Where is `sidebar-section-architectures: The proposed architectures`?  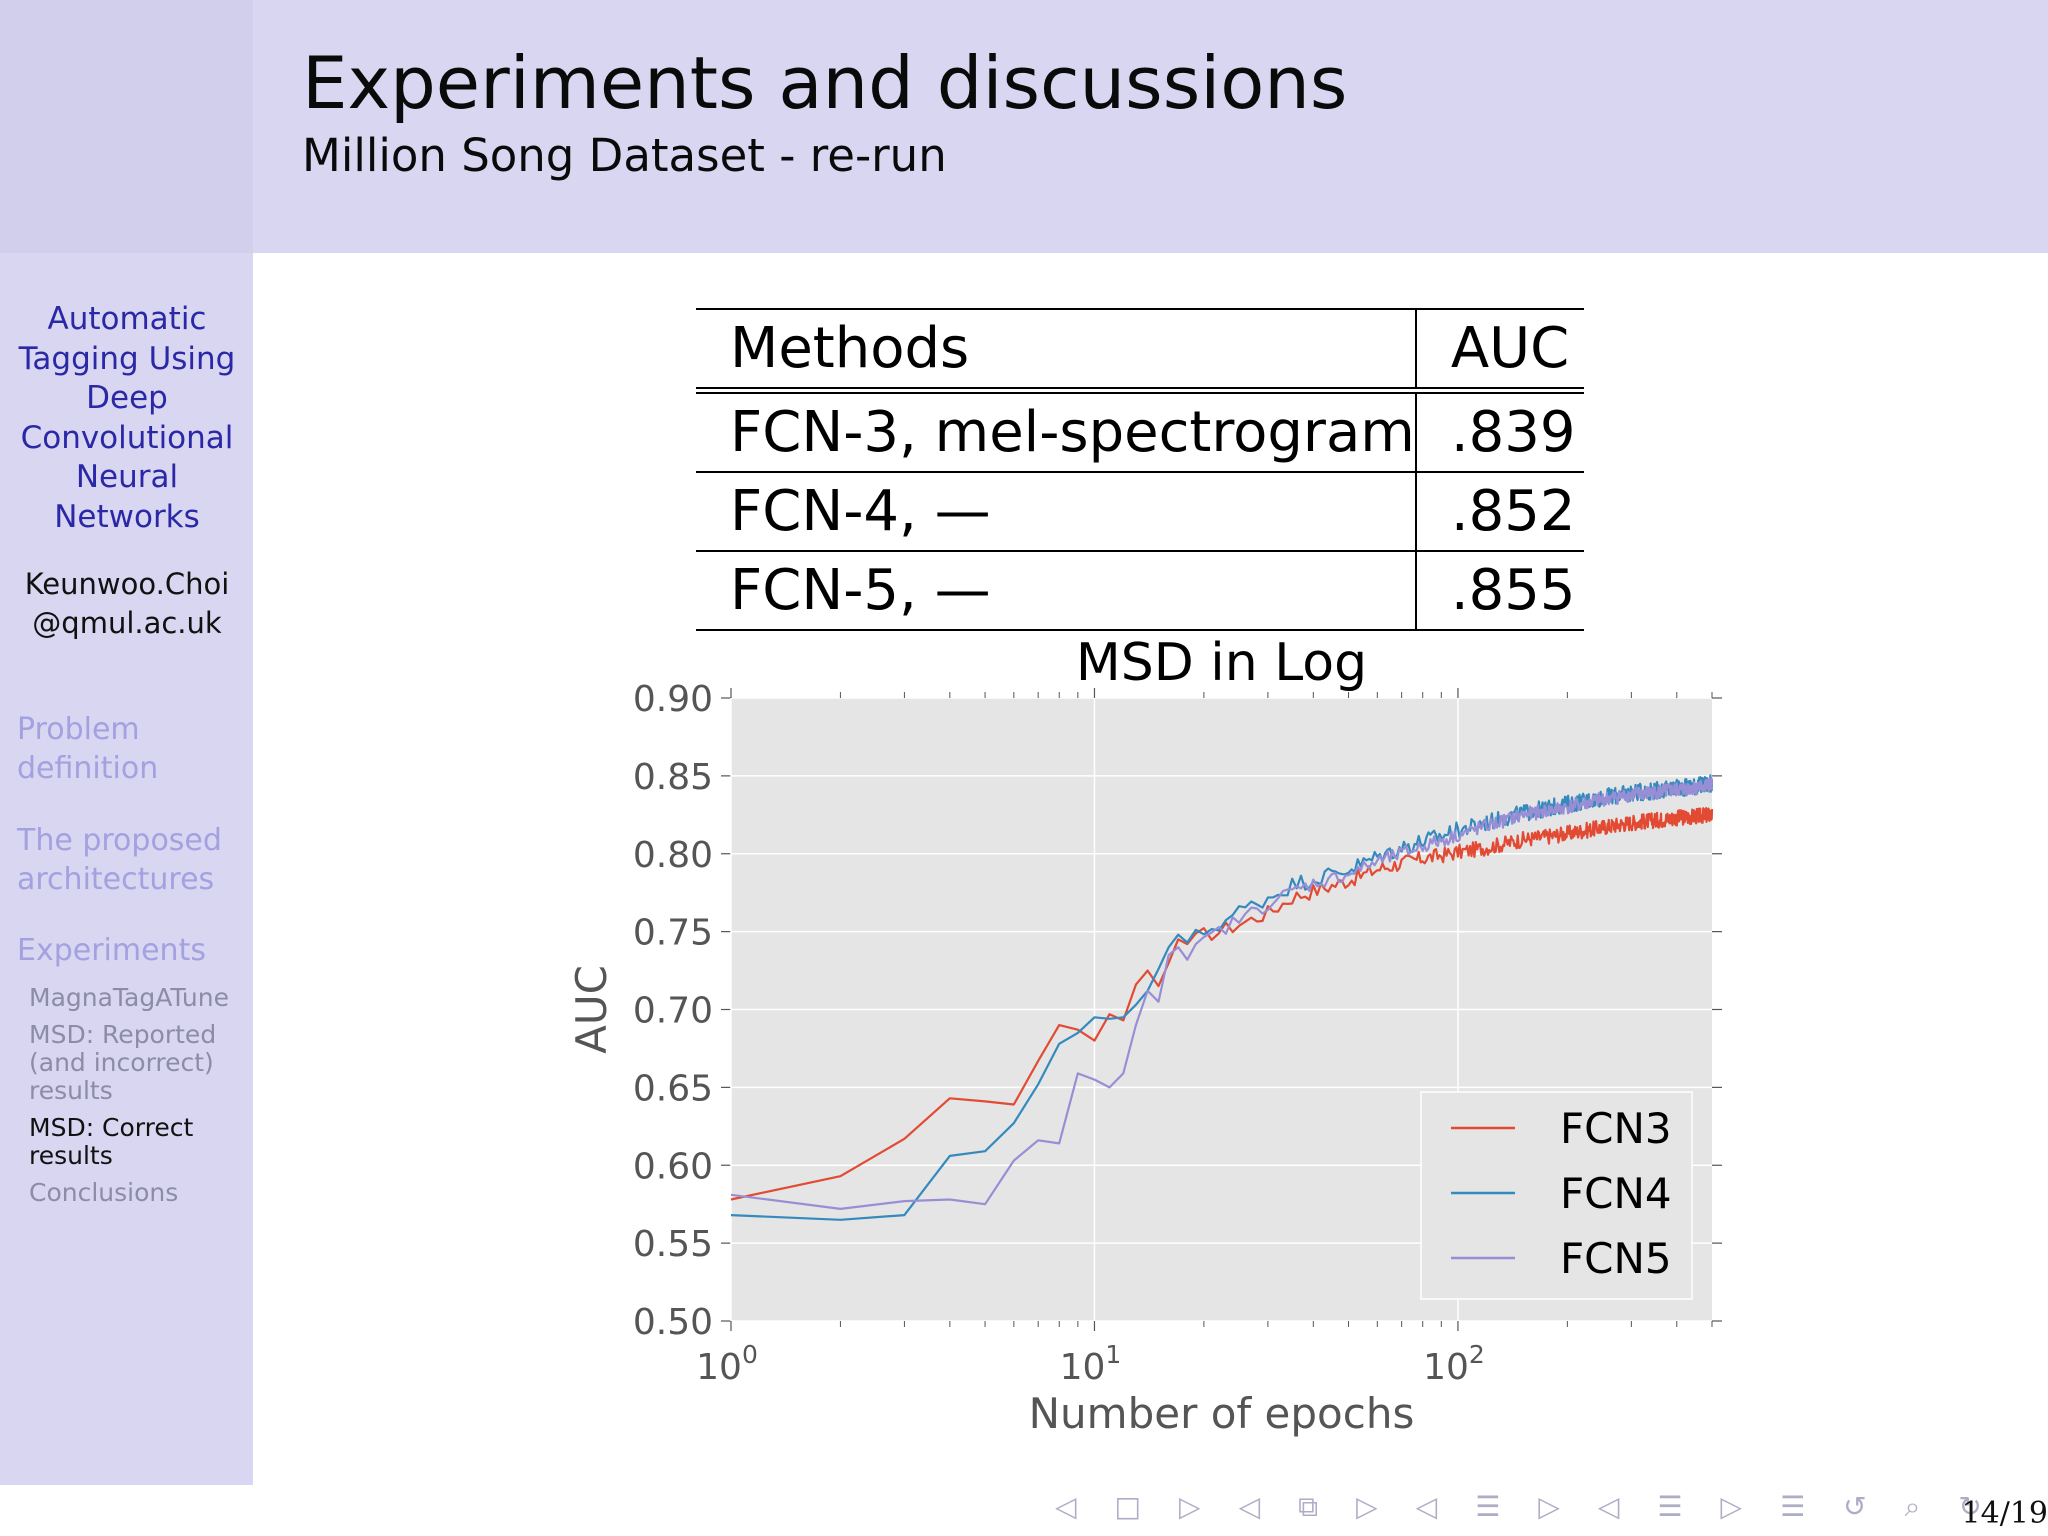
sidebar-section-architectures: The proposed architectures is located at coordinates (119, 860).